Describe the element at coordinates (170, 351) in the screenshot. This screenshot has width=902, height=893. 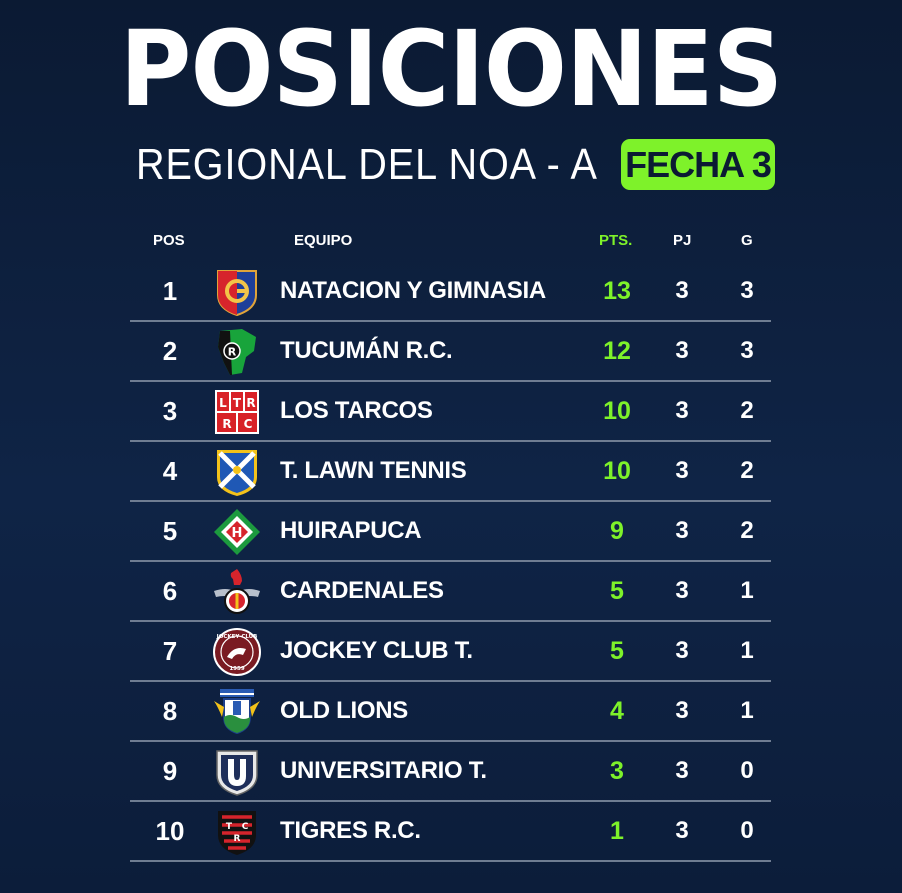
I see `position-cell: 2` at that location.